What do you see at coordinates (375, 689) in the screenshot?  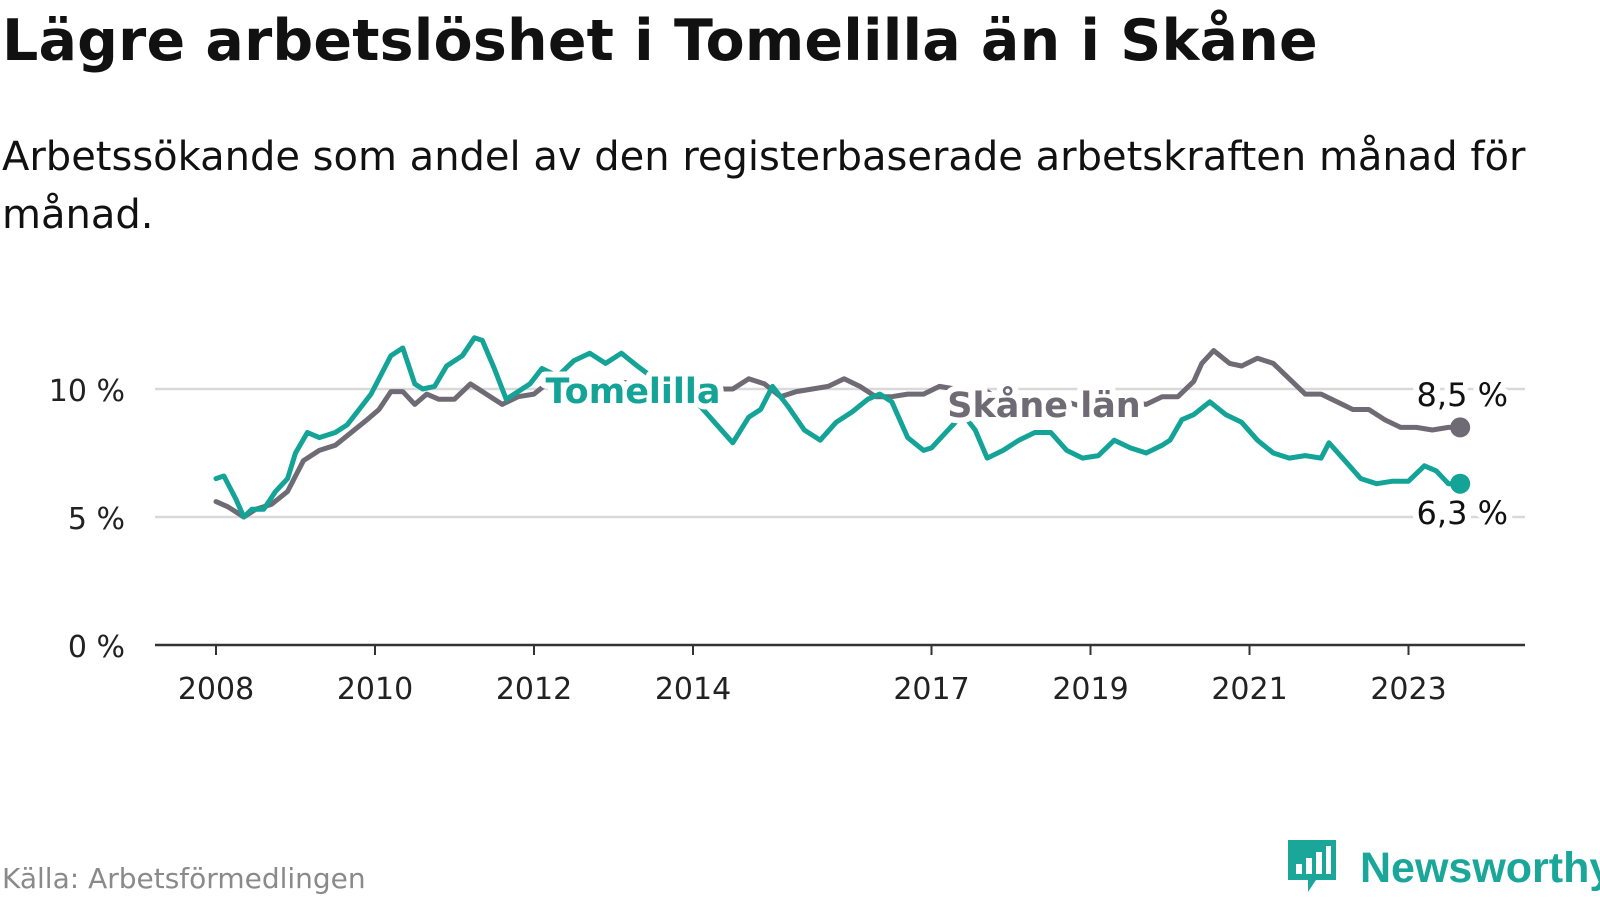 I see `x-tick-label: 2010` at bounding box center [375, 689].